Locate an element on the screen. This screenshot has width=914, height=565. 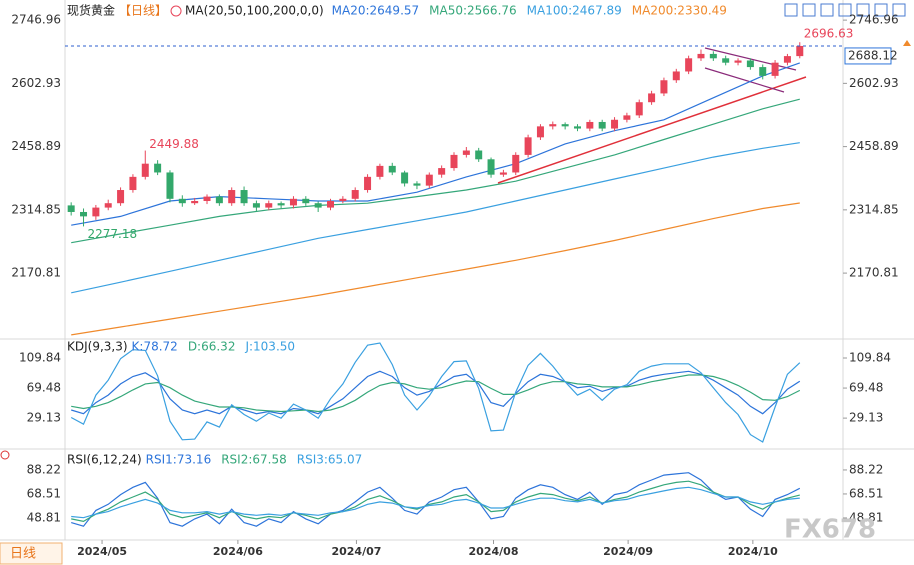
toolbar is located at coordinates (845, 10).